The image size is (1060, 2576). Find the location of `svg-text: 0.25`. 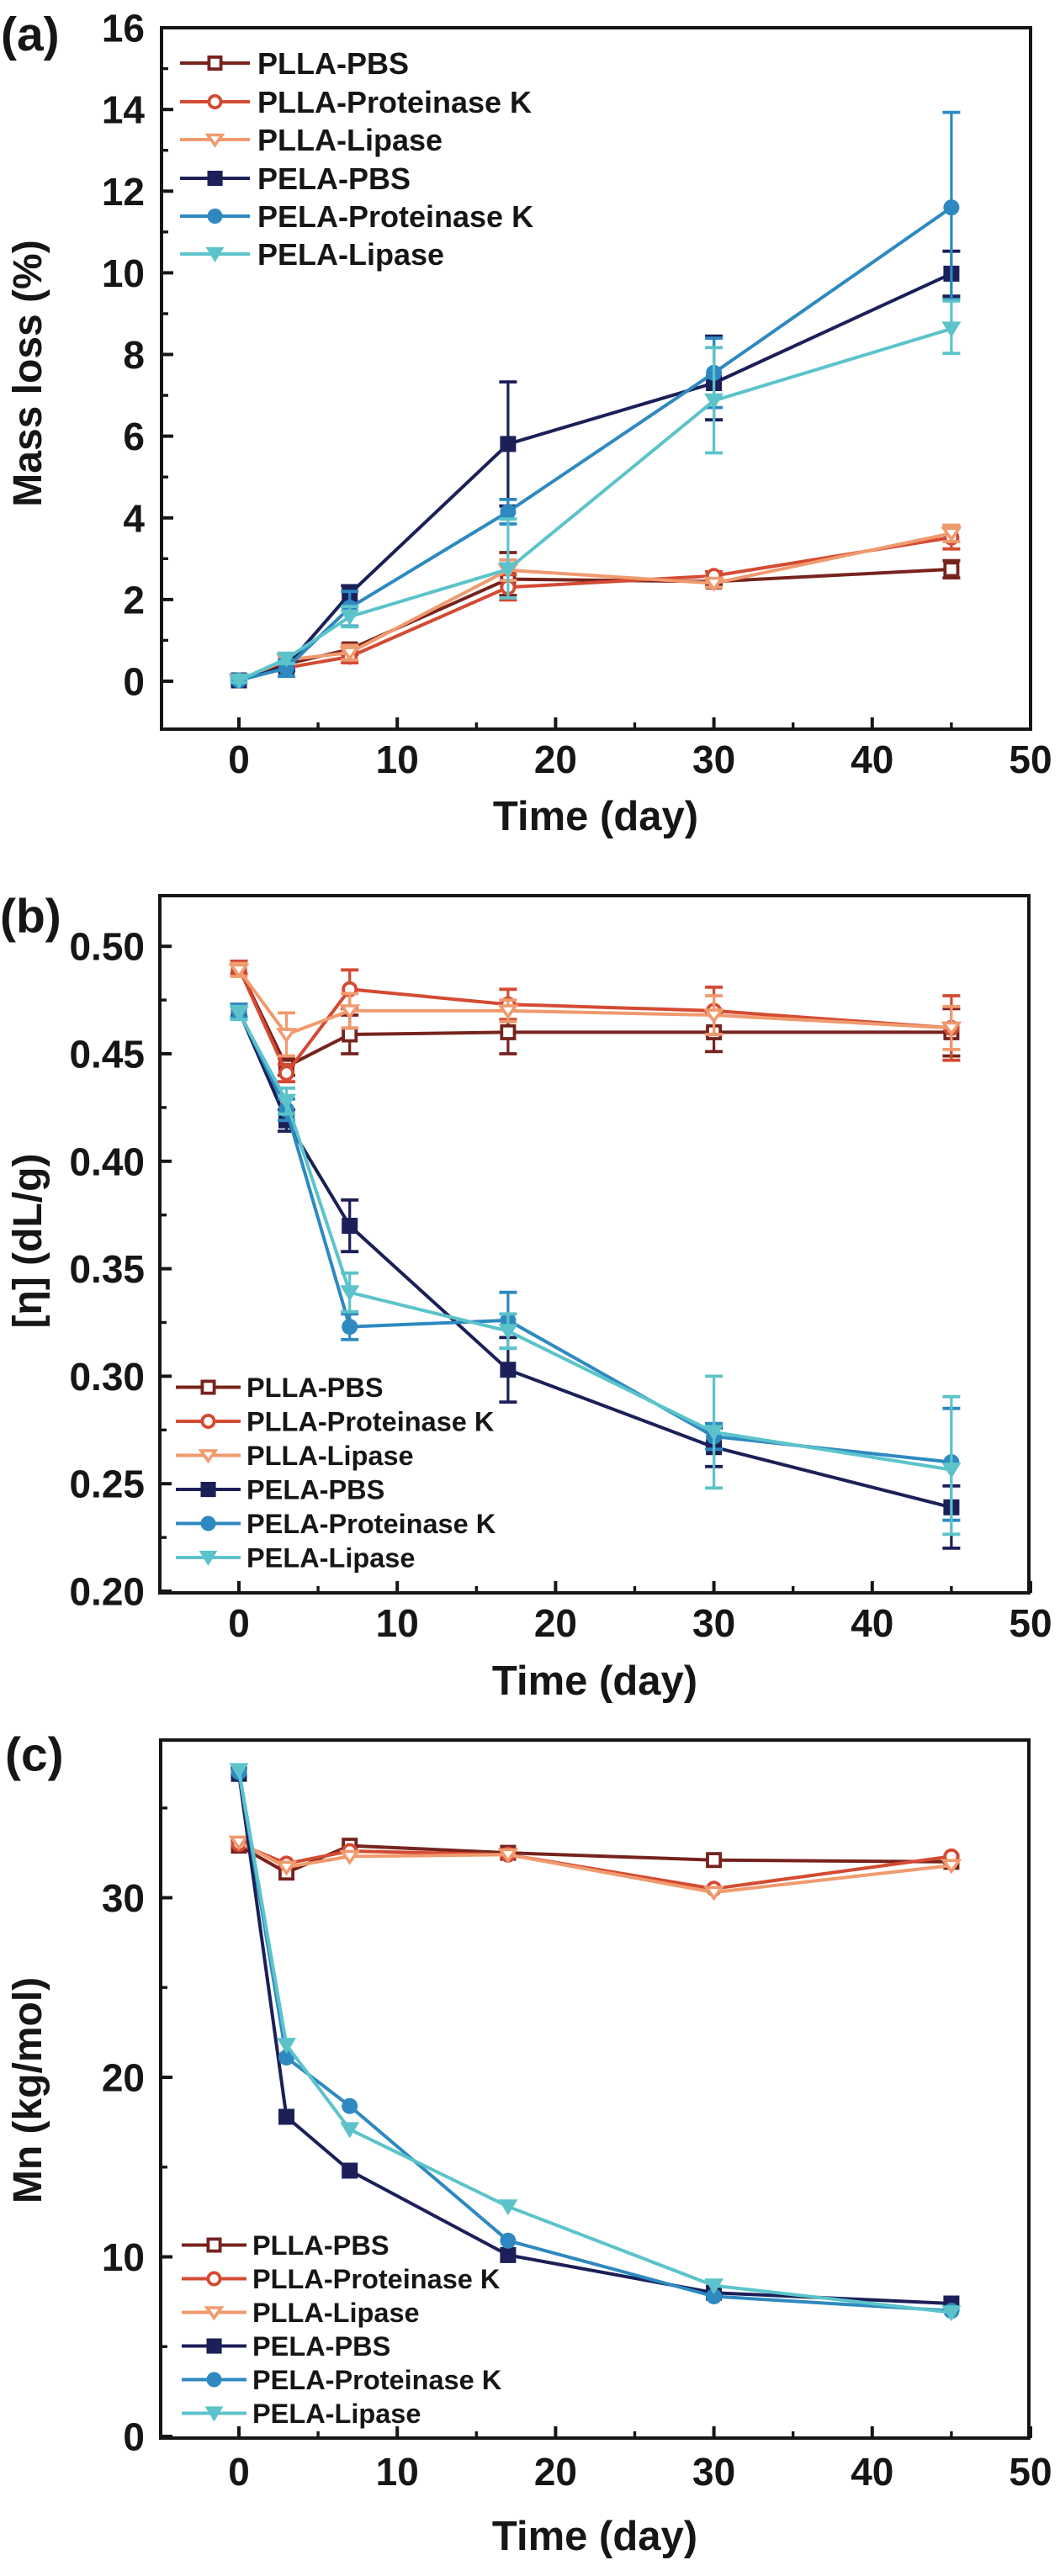

svg-text: 0.25 is located at coordinates (107, 1484).